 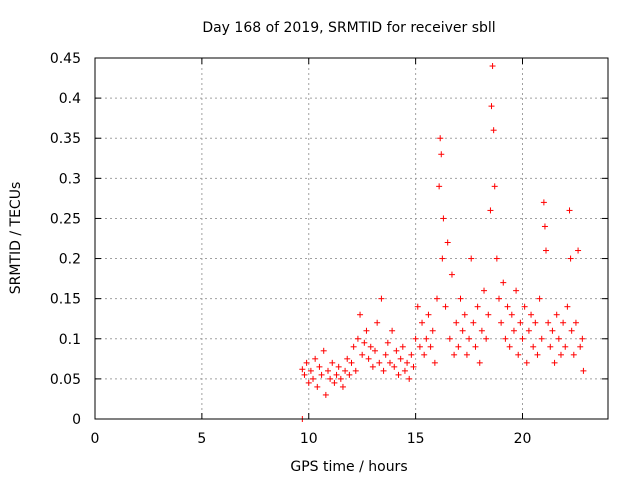 I want to click on x-axis-label: GPS time / hours, so click(x=348, y=467).